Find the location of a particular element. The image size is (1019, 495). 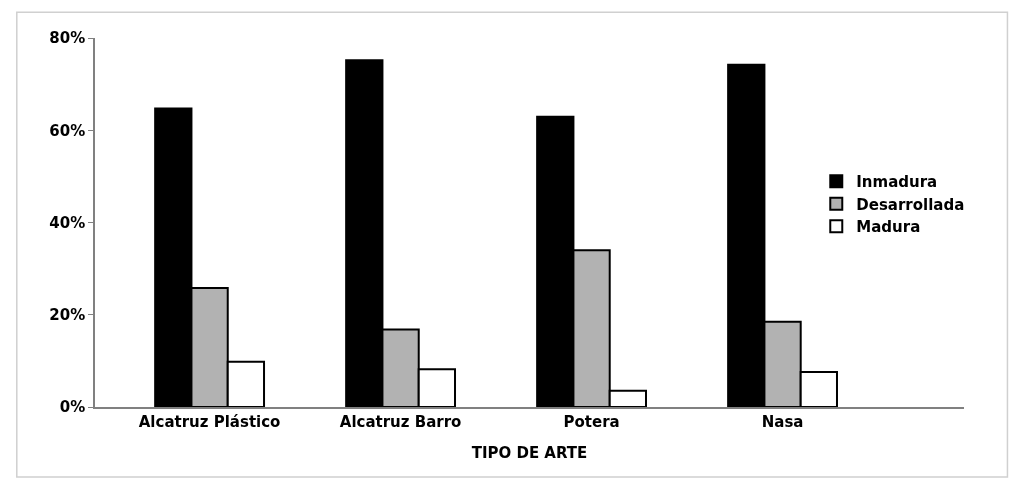

legend-label: Inmadura is located at coordinates (897, 182).